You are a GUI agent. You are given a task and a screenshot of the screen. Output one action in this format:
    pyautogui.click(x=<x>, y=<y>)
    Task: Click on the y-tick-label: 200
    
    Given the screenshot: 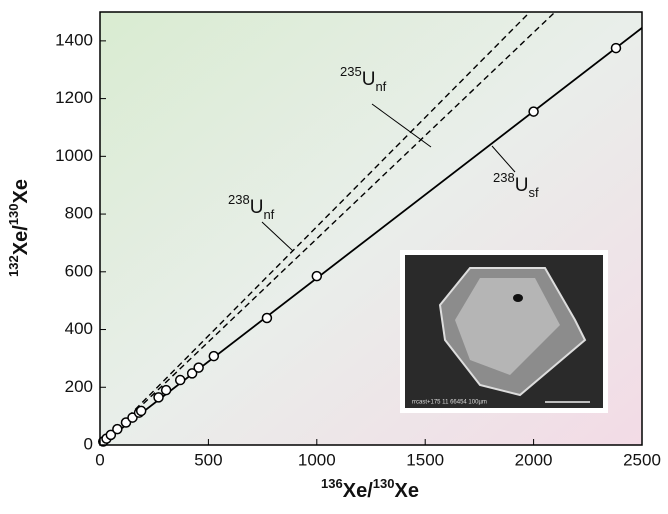 What is the action you would take?
    pyautogui.click(x=79, y=386)
    